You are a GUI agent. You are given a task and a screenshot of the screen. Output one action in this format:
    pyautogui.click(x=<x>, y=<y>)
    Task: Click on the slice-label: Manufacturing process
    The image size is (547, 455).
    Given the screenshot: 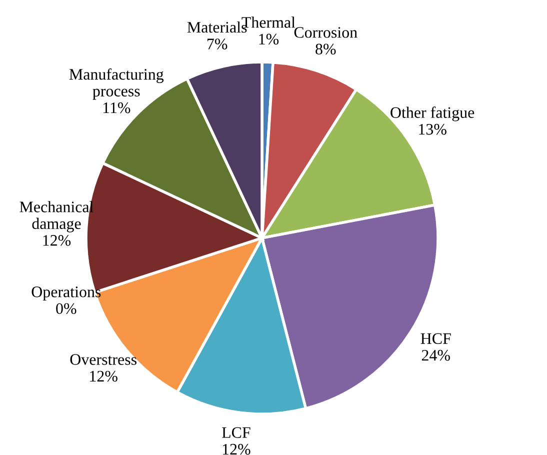 What is the action you would take?
    pyautogui.click(x=116, y=84)
    